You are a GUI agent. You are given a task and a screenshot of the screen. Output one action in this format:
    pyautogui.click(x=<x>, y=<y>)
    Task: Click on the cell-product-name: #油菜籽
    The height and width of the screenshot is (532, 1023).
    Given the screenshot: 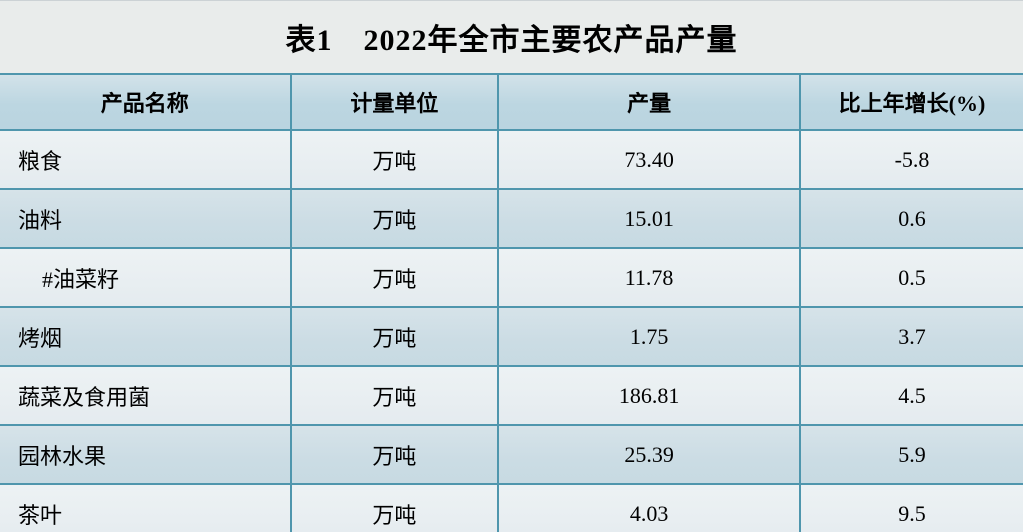 What is the action you would take?
    pyautogui.click(x=145, y=278)
    